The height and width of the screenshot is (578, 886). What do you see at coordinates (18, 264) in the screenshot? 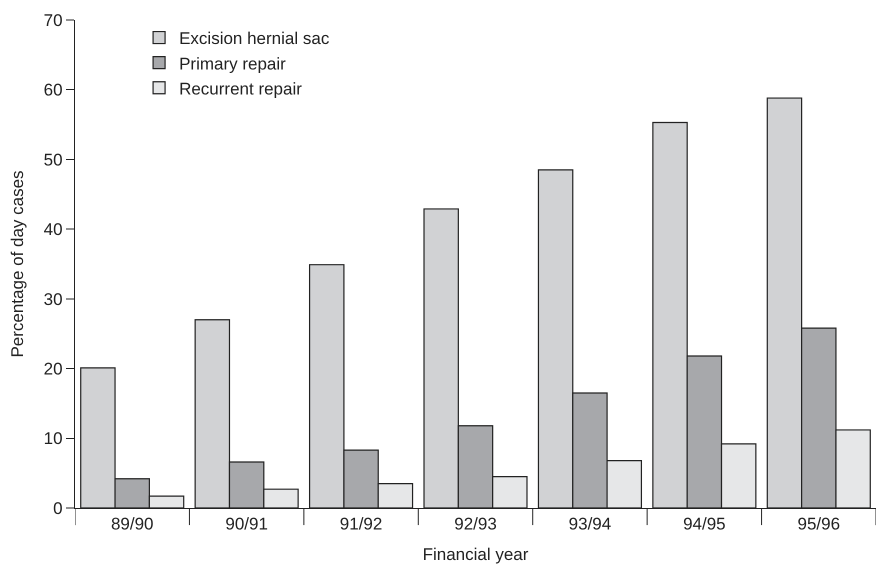
I see `y-axis-title: Percentage of day cases` at bounding box center [18, 264].